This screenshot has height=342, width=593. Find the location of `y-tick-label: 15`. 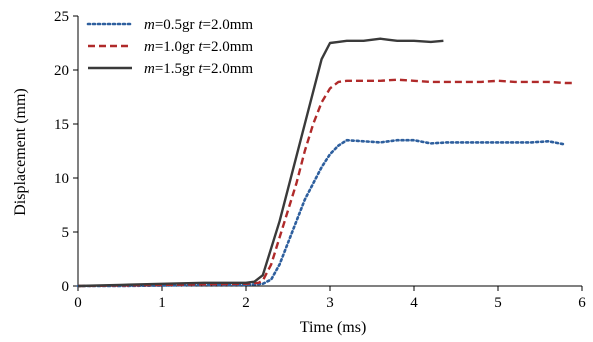

y-tick-label: 15 is located at coordinates (61, 125).